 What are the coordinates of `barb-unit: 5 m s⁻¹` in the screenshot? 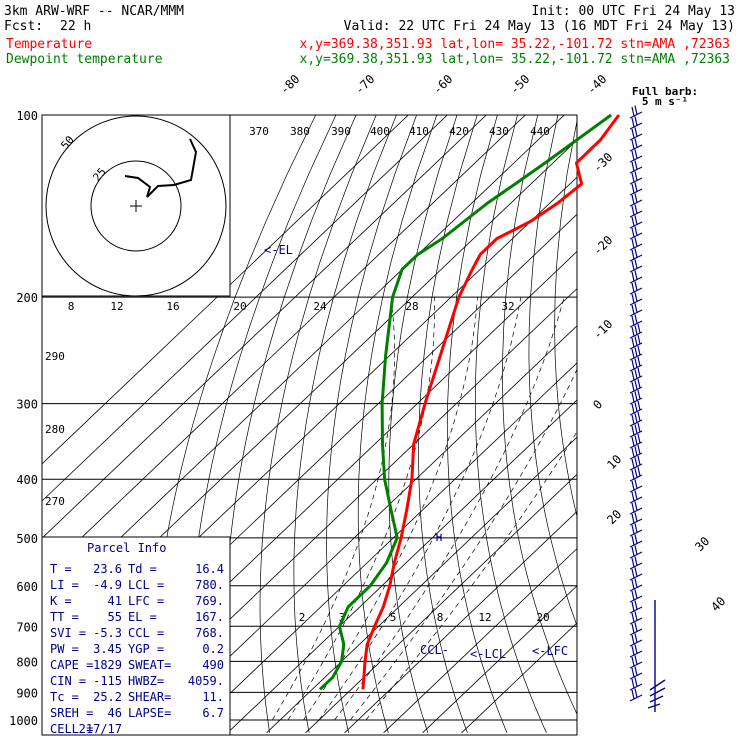 It's located at (665, 101).